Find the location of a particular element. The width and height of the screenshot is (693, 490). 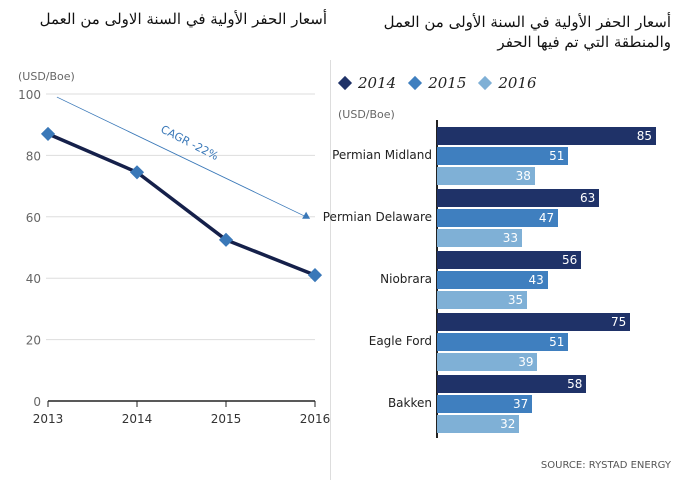

right-unit-label: (USD/Boe) is located at coordinates (366, 114).